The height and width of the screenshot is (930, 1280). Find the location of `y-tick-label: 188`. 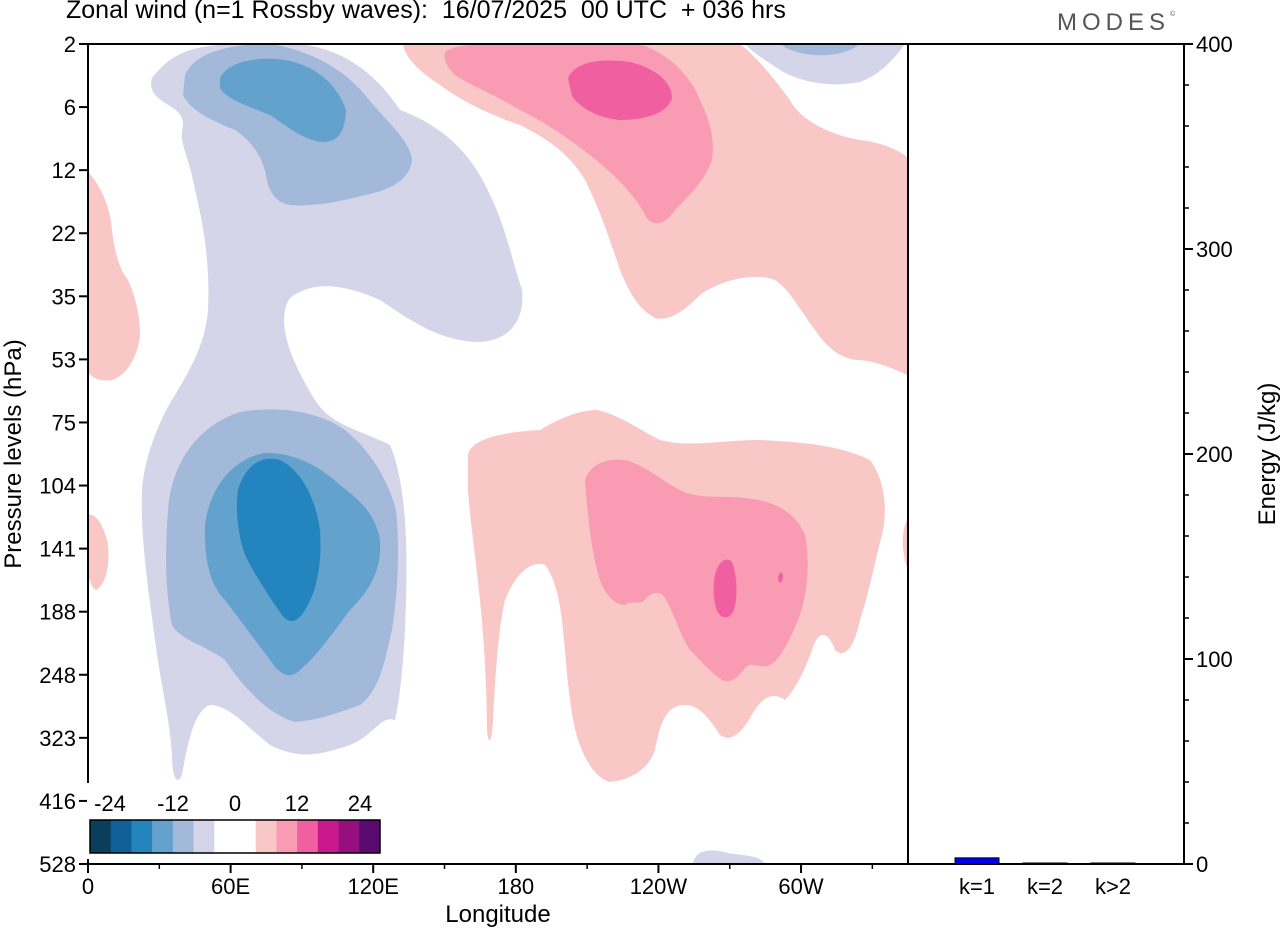

y-tick-label: 188 is located at coordinates (57, 612).